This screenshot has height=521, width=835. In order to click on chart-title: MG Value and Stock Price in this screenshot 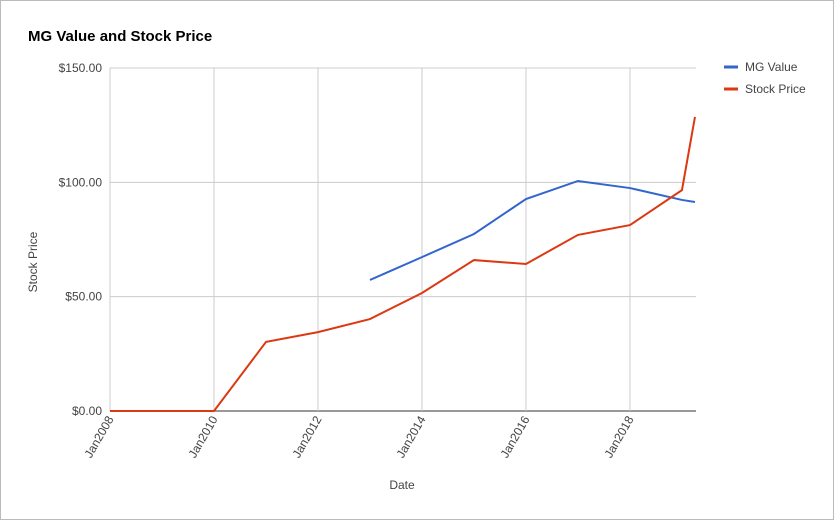, I will do `click(120, 36)`.